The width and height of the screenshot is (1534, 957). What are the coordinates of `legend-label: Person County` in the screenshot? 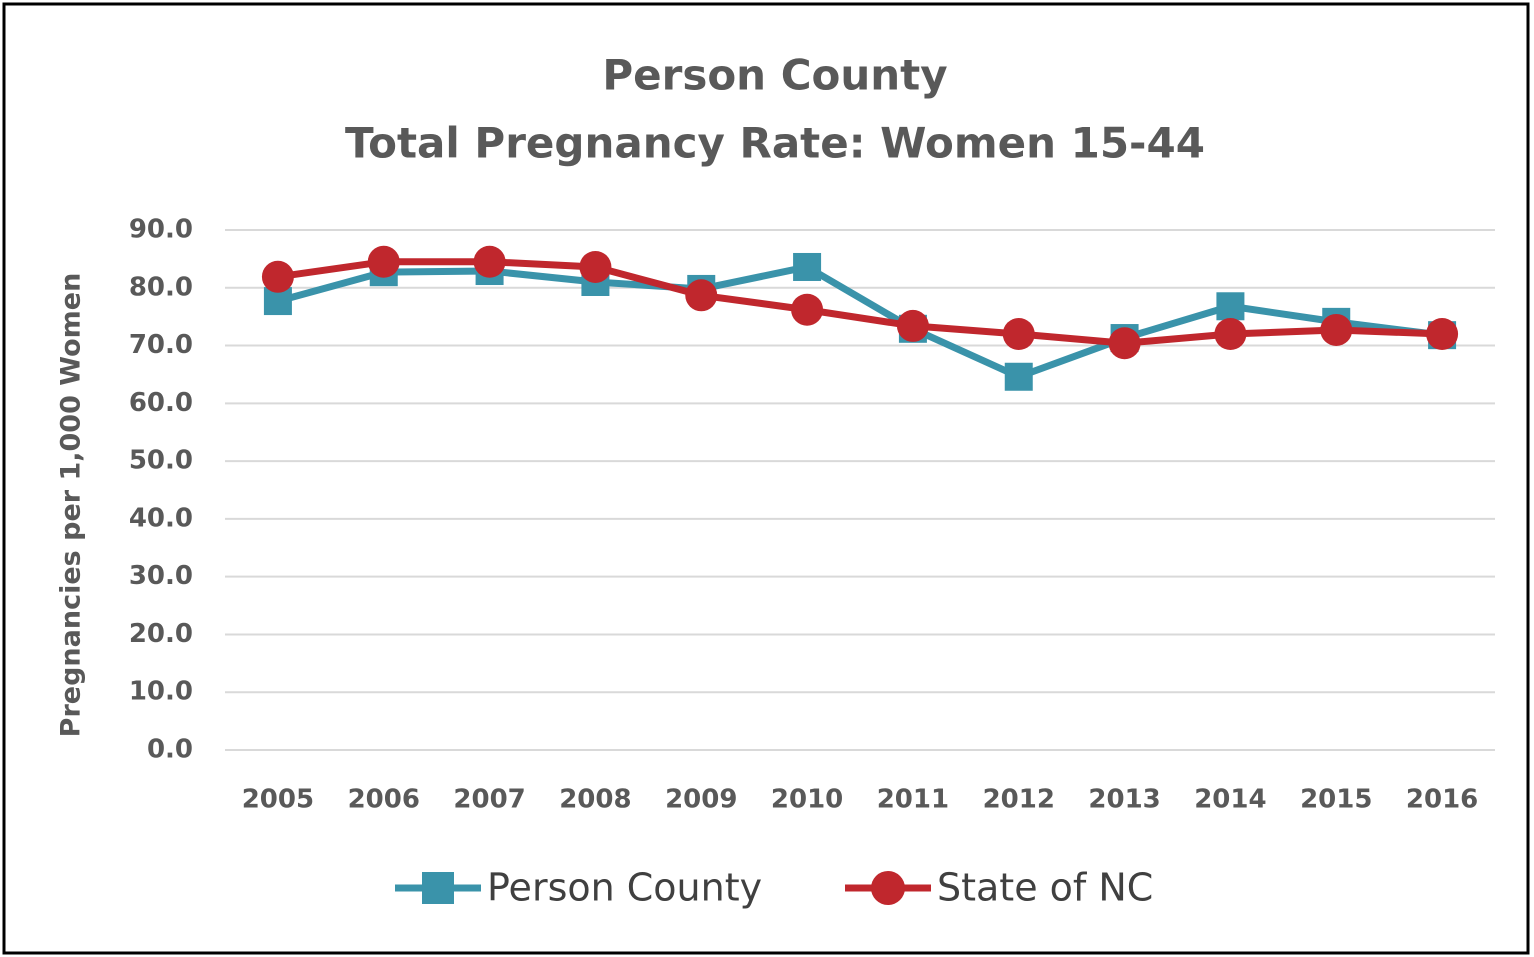 It's located at (624, 888).